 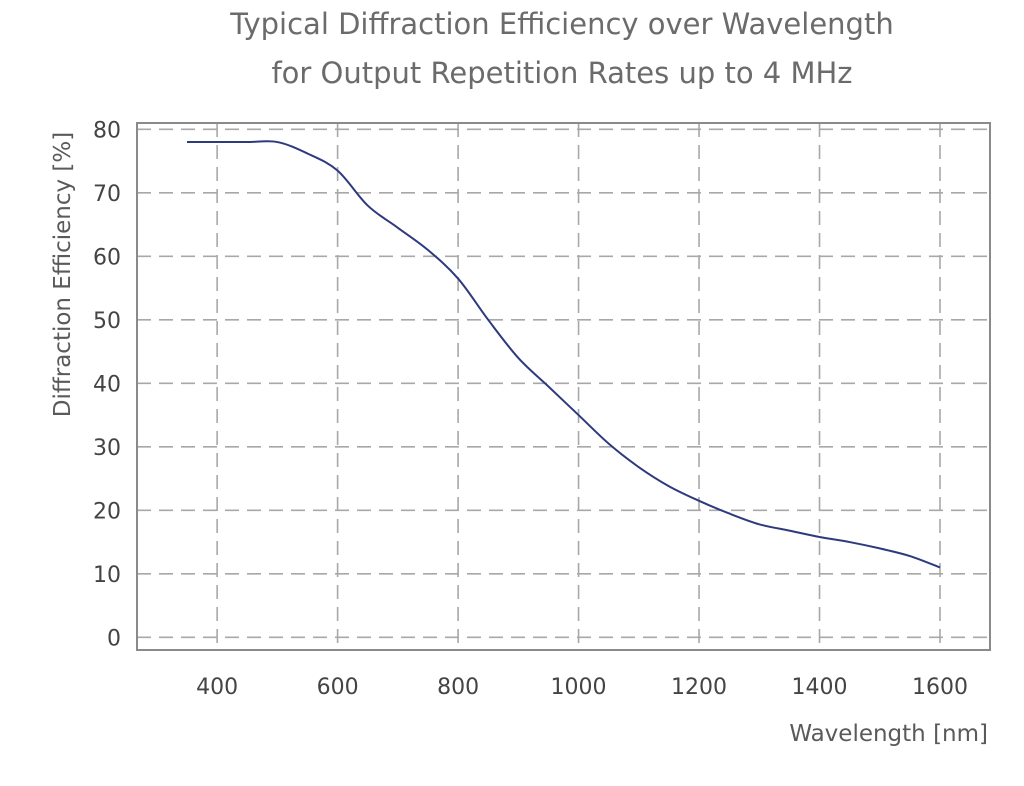 I want to click on chart-title-line-2: for Output Repetition Rates up to 4 MHz, so click(x=562, y=73).